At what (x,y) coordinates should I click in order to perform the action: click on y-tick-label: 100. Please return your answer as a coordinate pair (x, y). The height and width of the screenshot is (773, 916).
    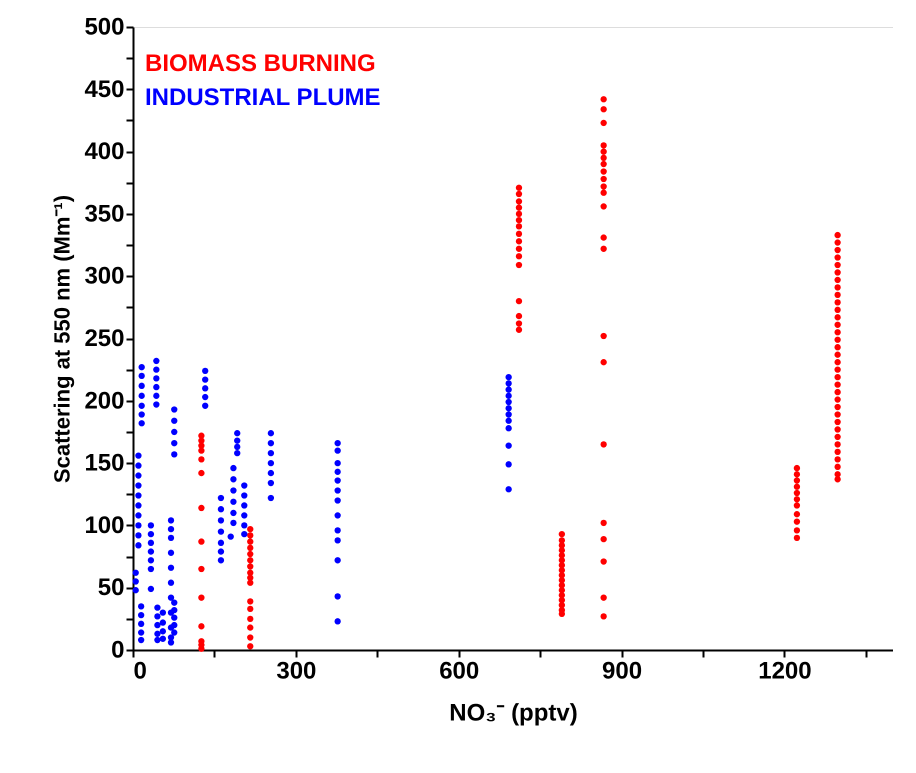
    Looking at the image, I should click on (104, 525).